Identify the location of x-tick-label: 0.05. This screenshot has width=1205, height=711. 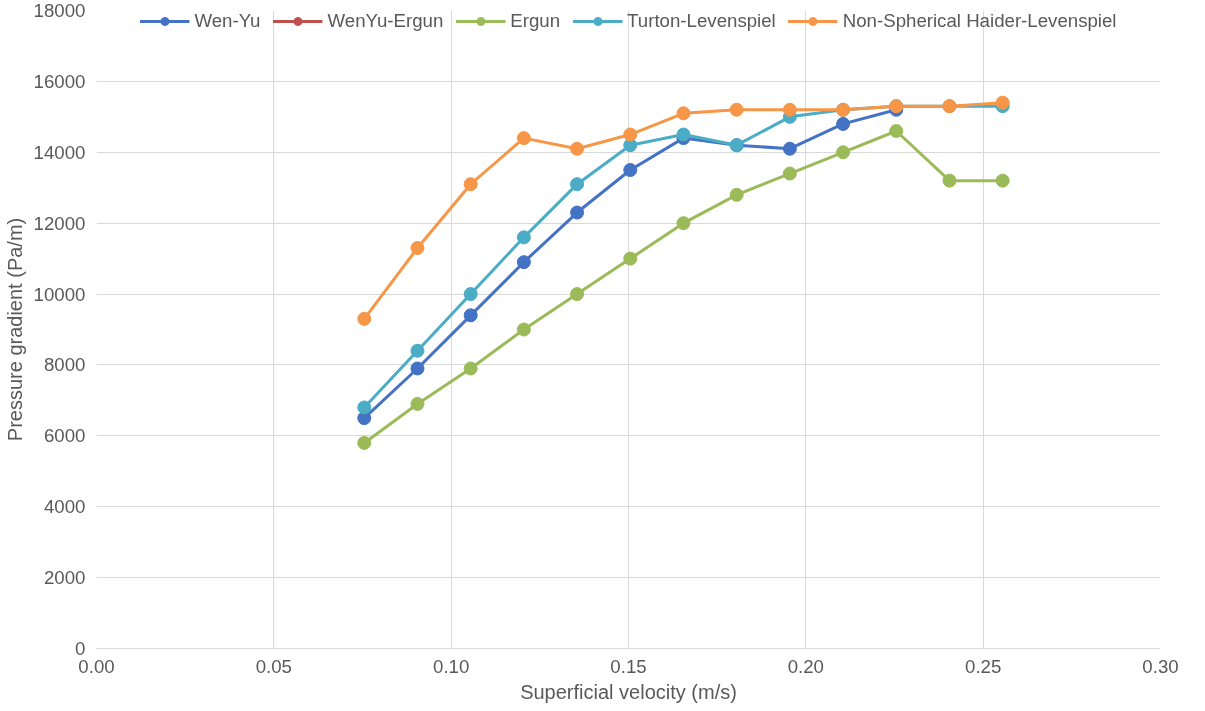
(273, 666).